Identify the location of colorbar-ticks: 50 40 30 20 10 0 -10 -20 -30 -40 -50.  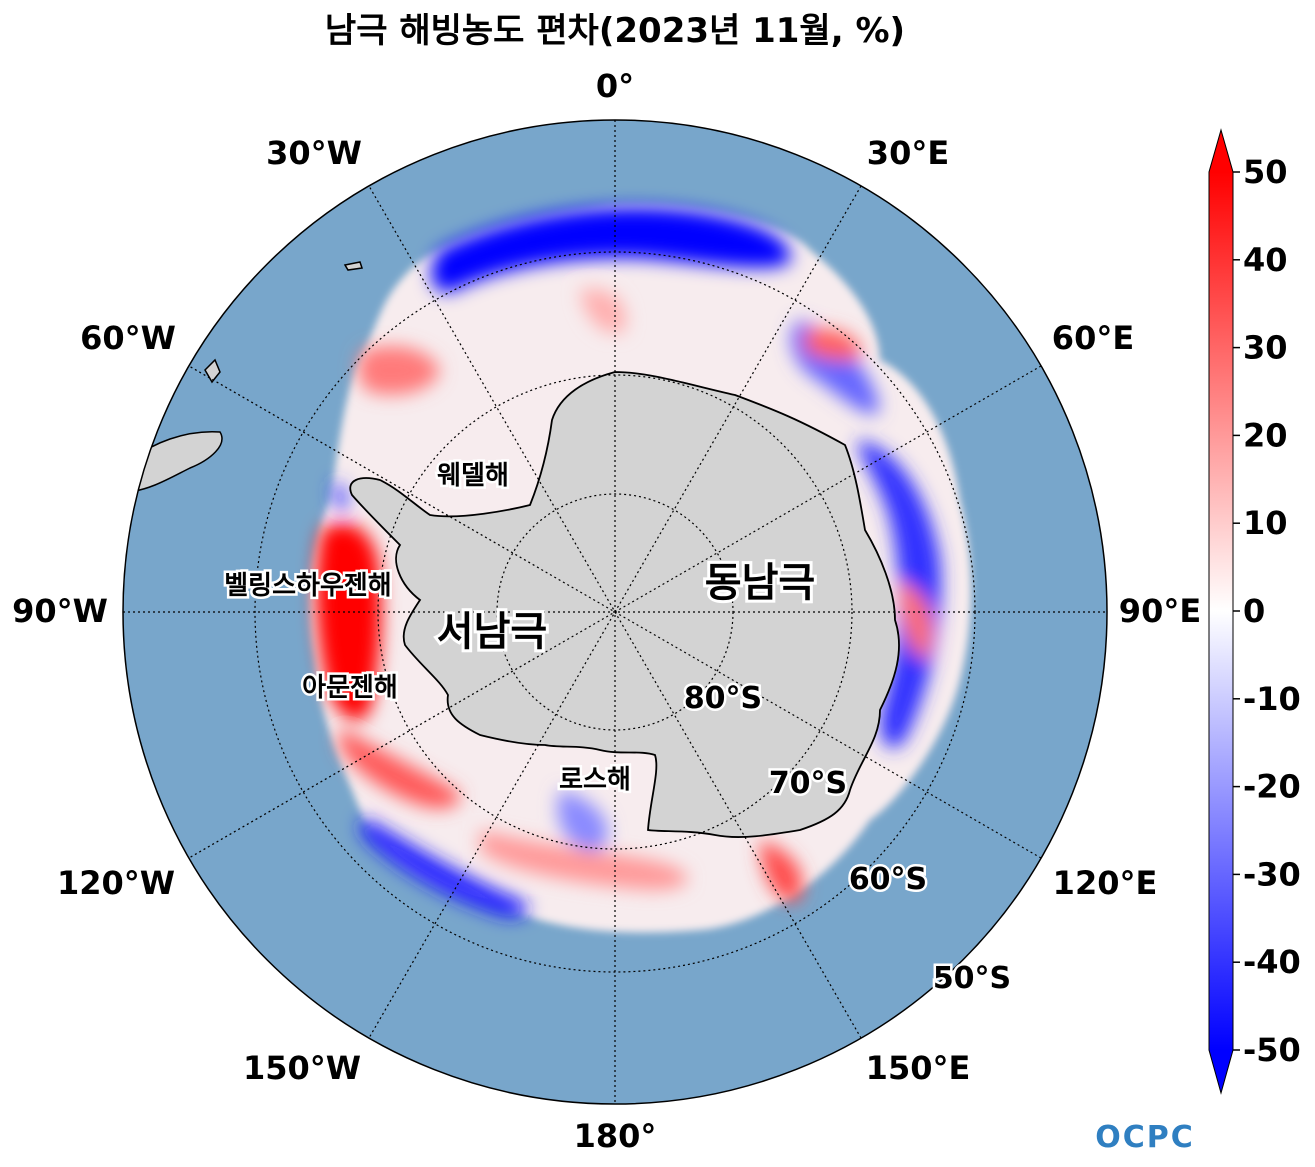
(1267, 611).